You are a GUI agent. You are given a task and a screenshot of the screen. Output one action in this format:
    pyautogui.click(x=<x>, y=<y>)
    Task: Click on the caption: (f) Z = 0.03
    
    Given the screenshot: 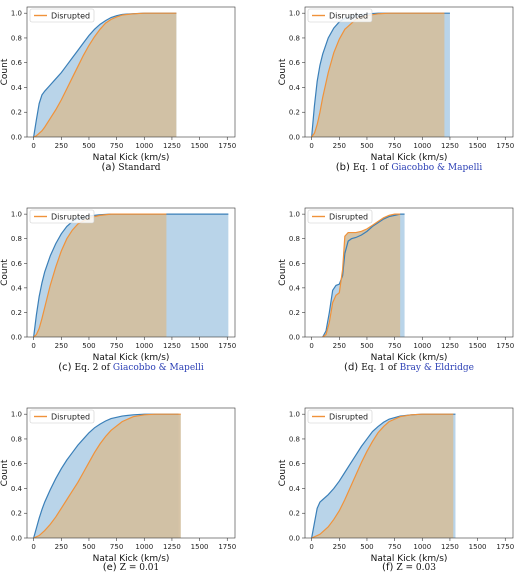 What is the action you would take?
    pyautogui.click(x=409, y=567)
    